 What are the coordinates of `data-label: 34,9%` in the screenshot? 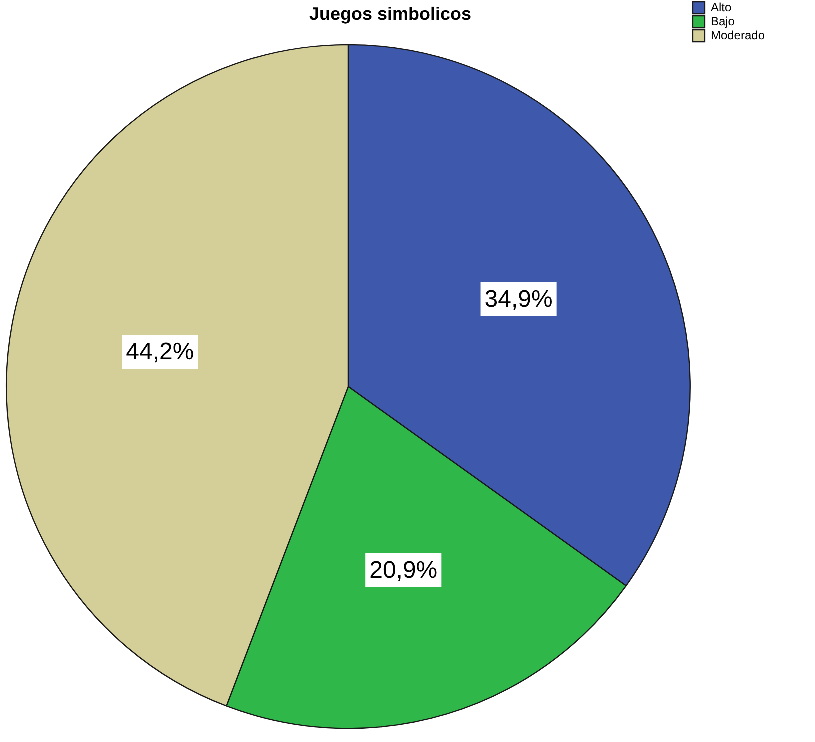 It's located at (518, 299).